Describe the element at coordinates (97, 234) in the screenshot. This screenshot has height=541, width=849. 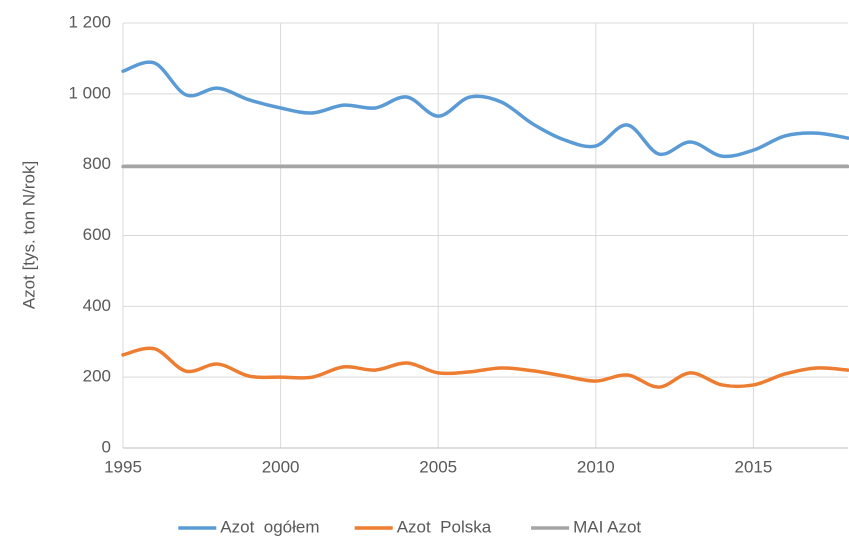
I see `y-tick-label: 600` at that location.